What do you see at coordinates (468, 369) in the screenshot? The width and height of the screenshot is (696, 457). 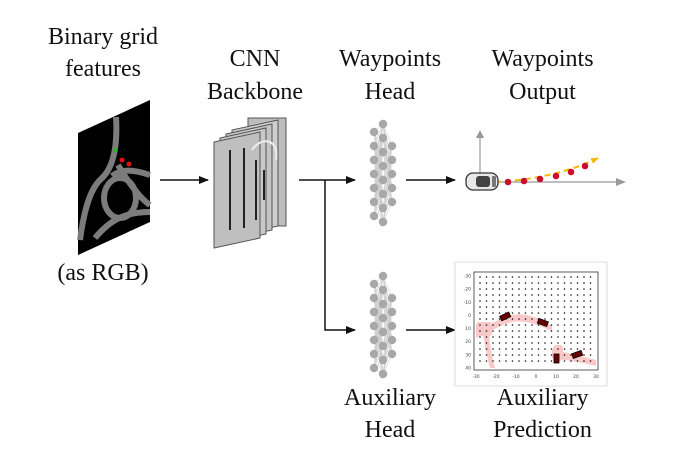 I see `aux-y-tick-label: 40` at bounding box center [468, 369].